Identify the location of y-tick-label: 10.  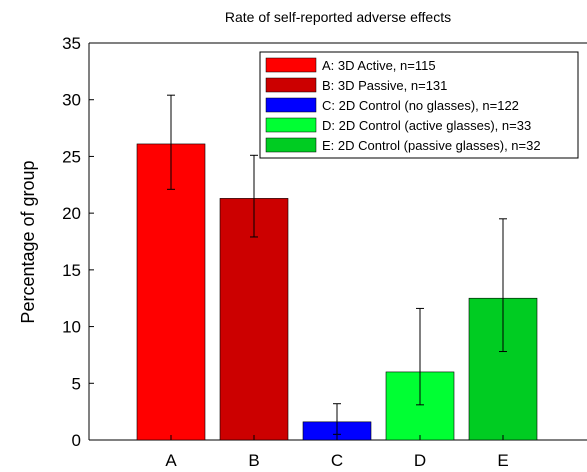
(71, 327).